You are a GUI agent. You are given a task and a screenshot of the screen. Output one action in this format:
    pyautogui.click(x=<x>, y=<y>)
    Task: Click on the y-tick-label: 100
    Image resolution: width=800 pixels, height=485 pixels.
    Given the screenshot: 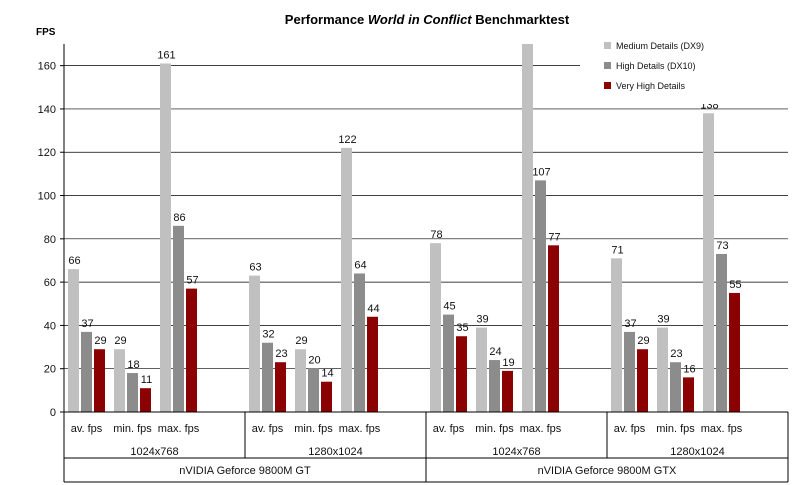 What is the action you would take?
    pyautogui.click(x=47, y=197)
    